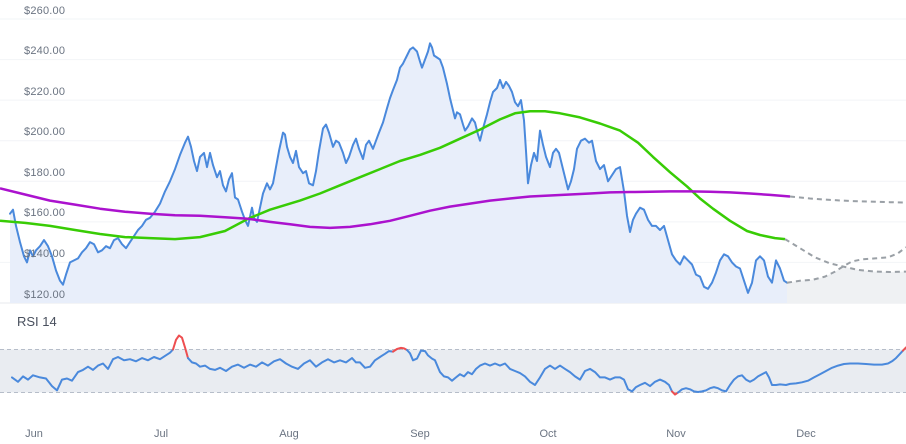  What do you see at coordinates (289, 434) in the screenshot?
I see `month-label: Aug` at bounding box center [289, 434].